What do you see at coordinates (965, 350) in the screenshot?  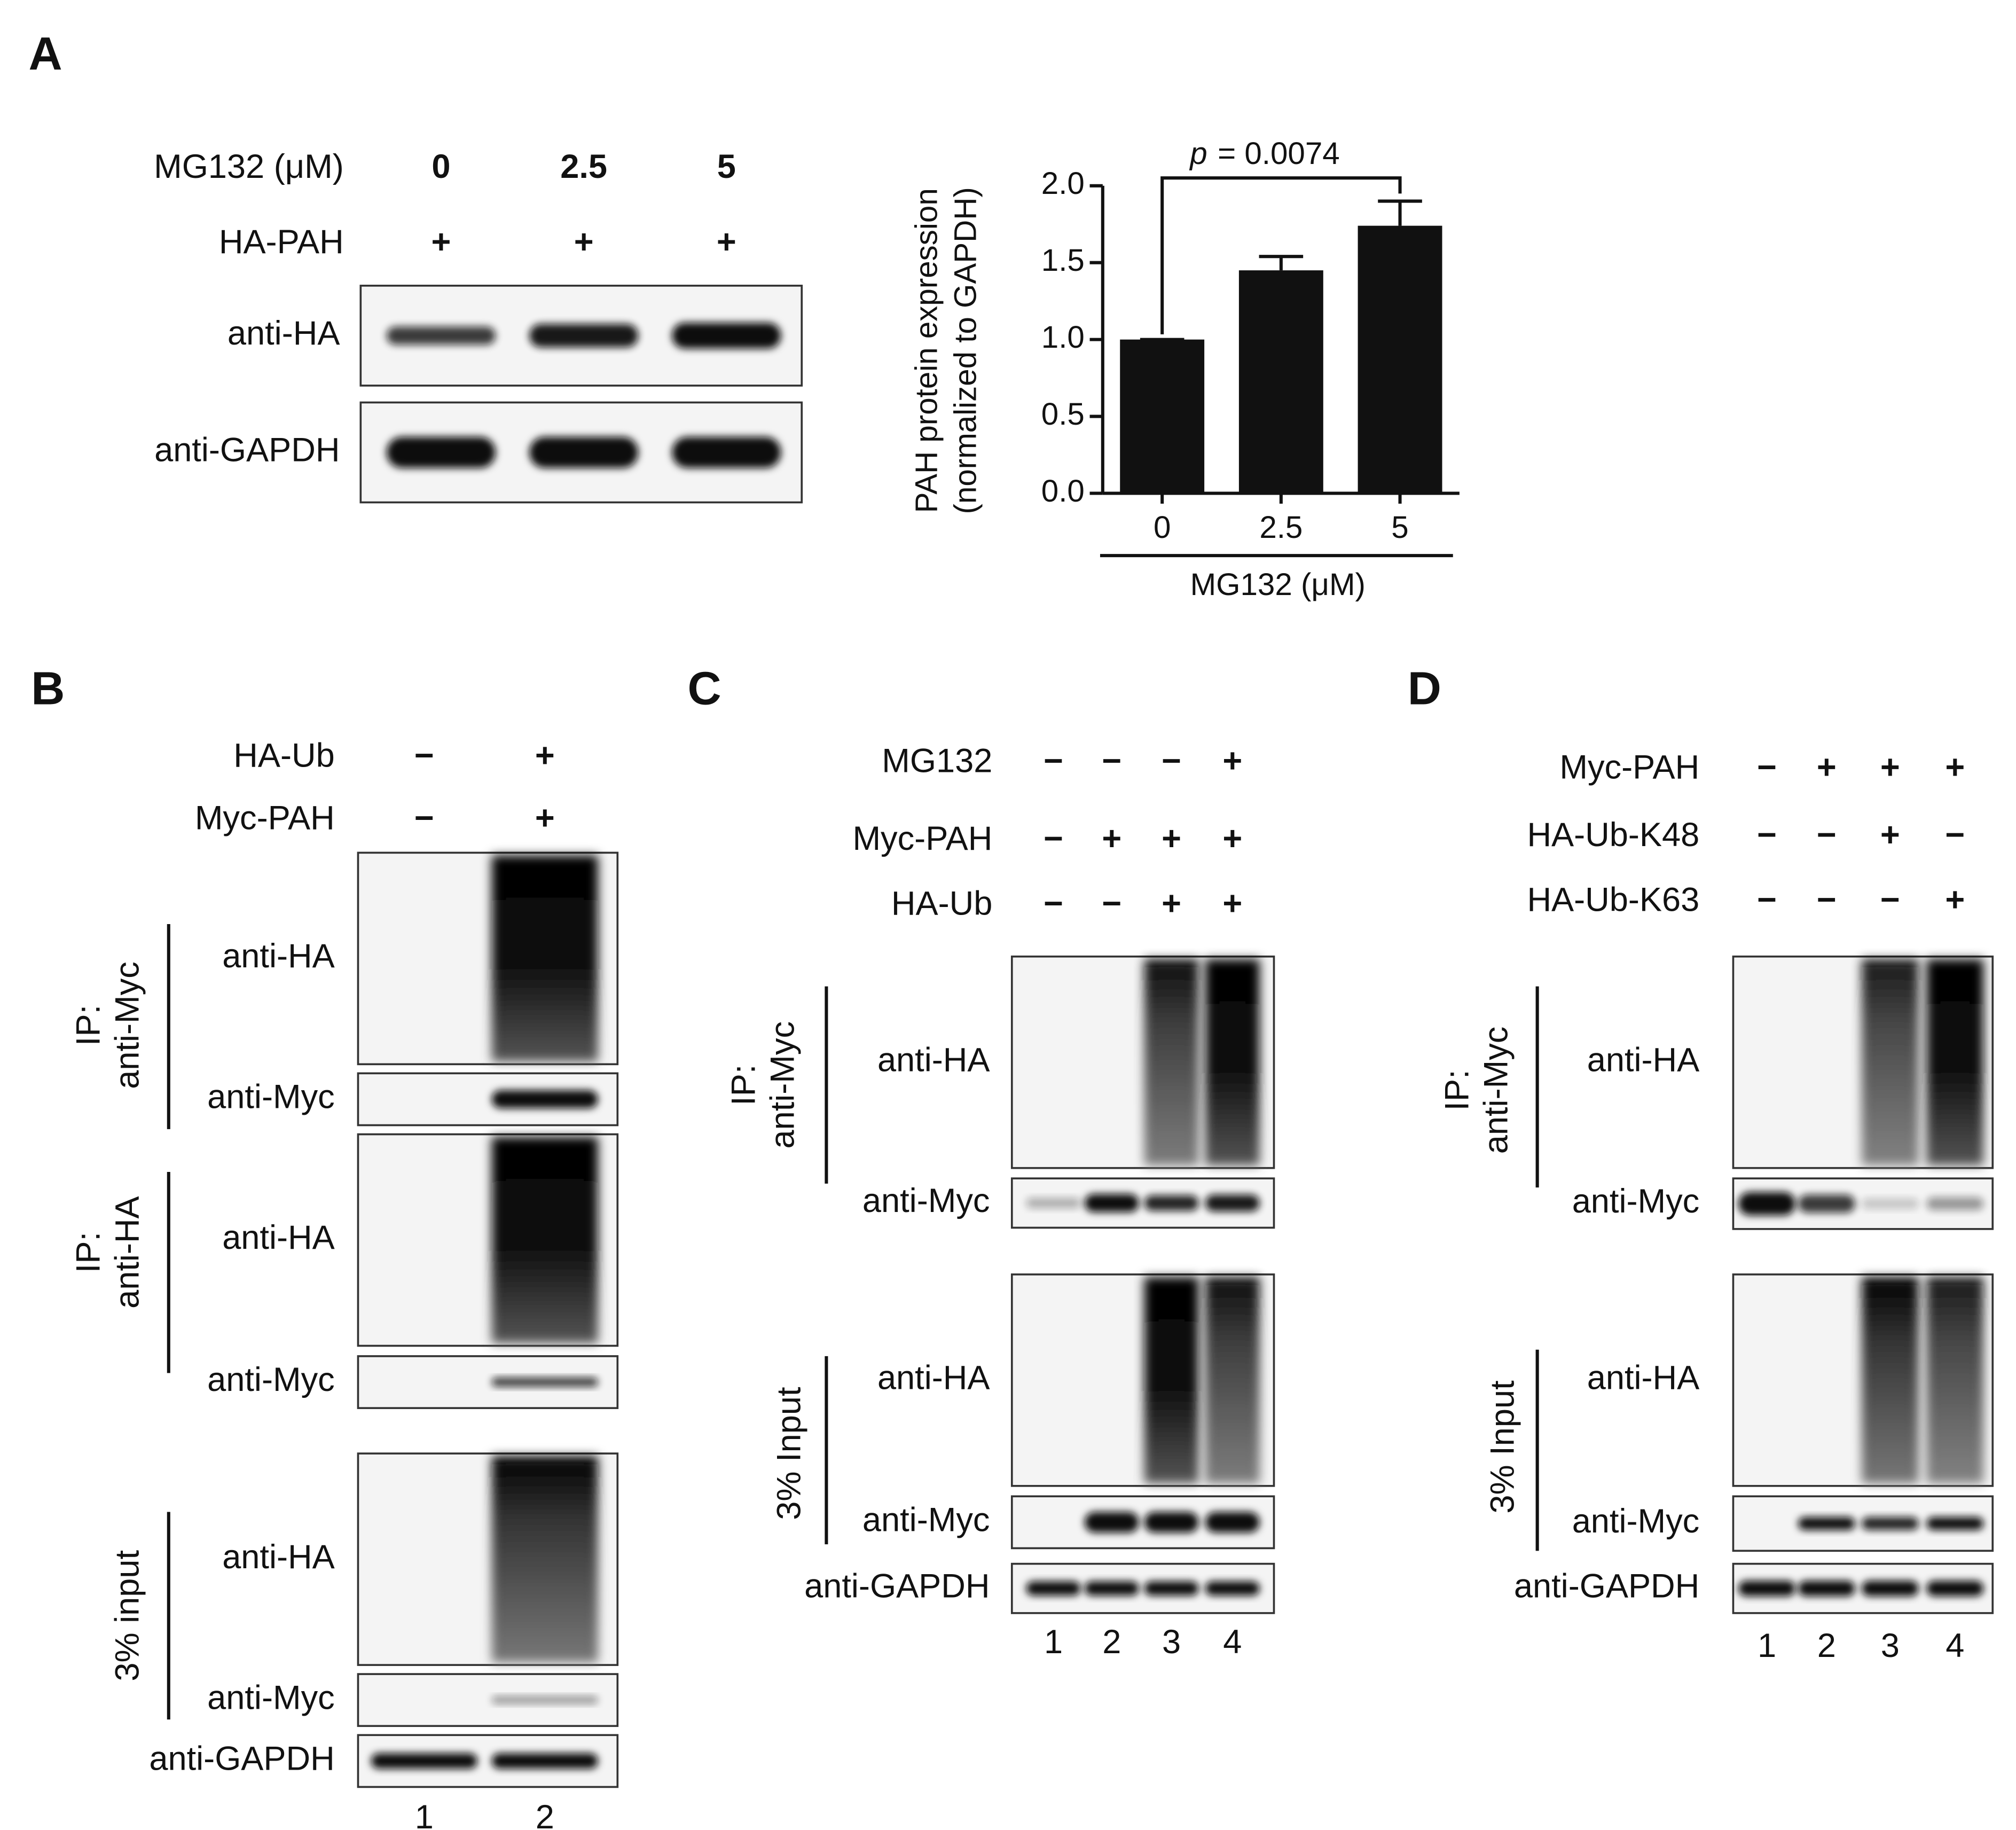 I see `label: (normalized to GAPDH)` at bounding box center [965, 350].